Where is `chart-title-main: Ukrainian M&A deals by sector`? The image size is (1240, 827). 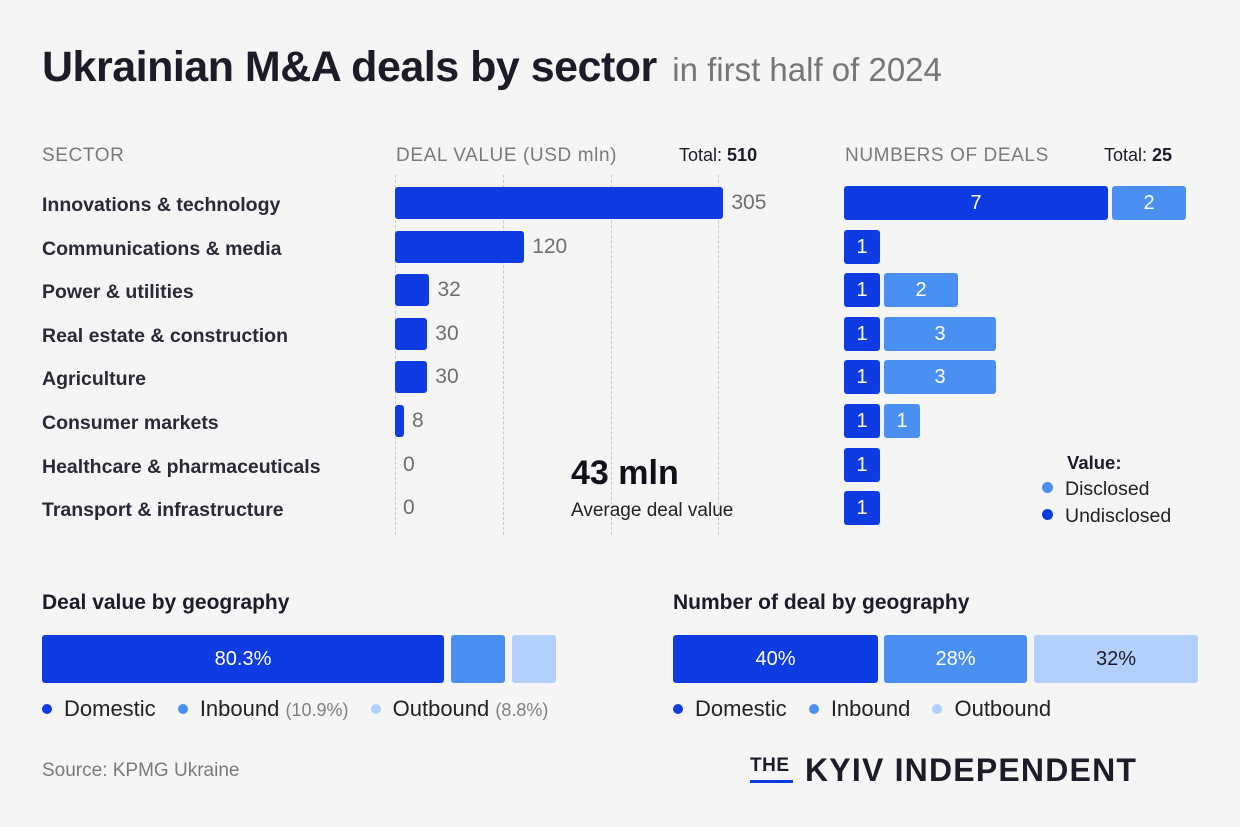
chart-title-main: Ukrainian M&A deals by sector is located at coordinates (349, 67).